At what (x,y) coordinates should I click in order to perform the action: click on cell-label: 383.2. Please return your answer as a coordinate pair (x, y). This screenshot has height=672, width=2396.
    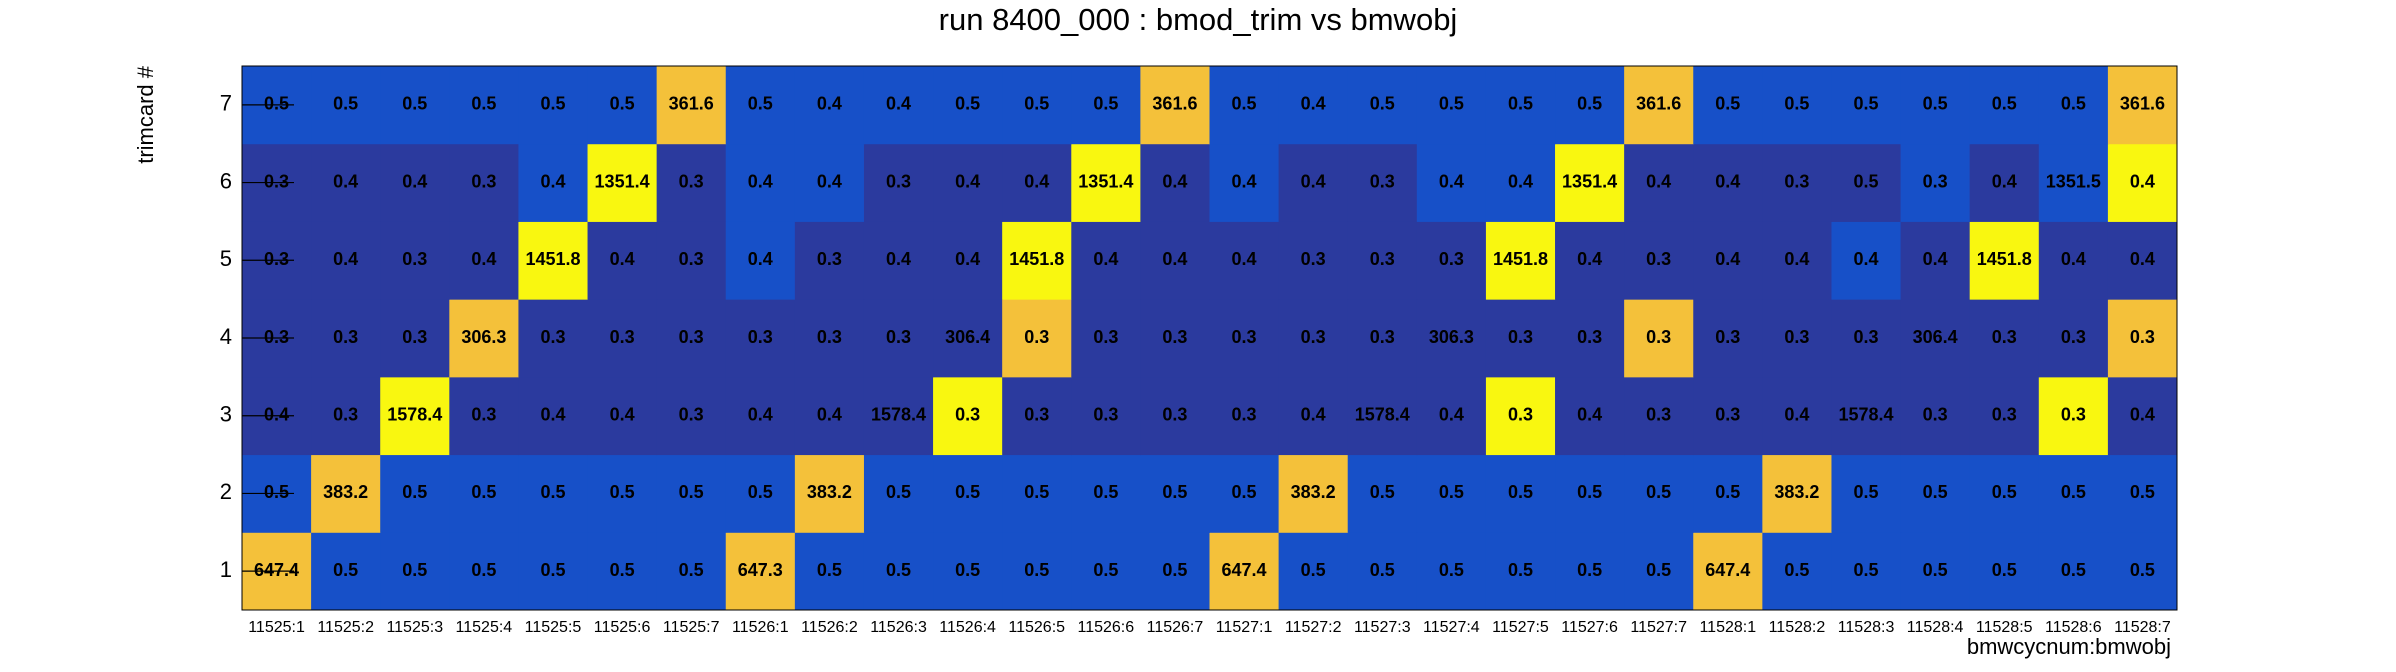
    Looking at the image, I should click on (1796, 492).